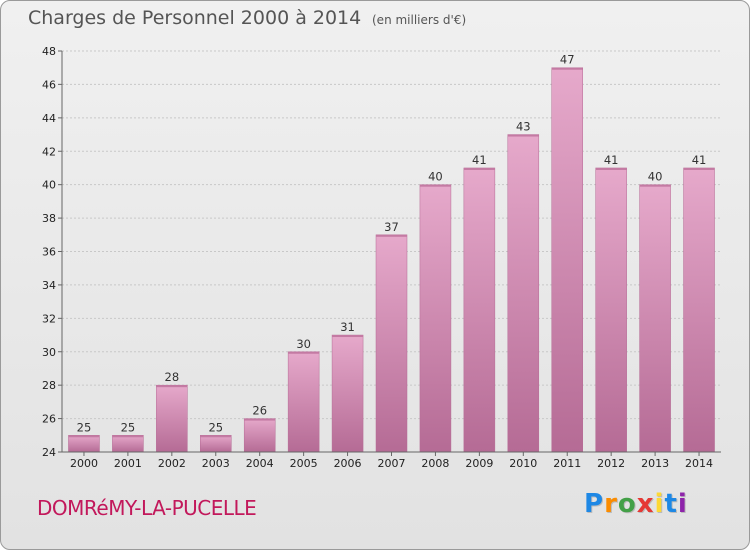  Describe the element at coordinates (348, 463) in the screenshot. I see `x-tick-label: 2006` at that location.